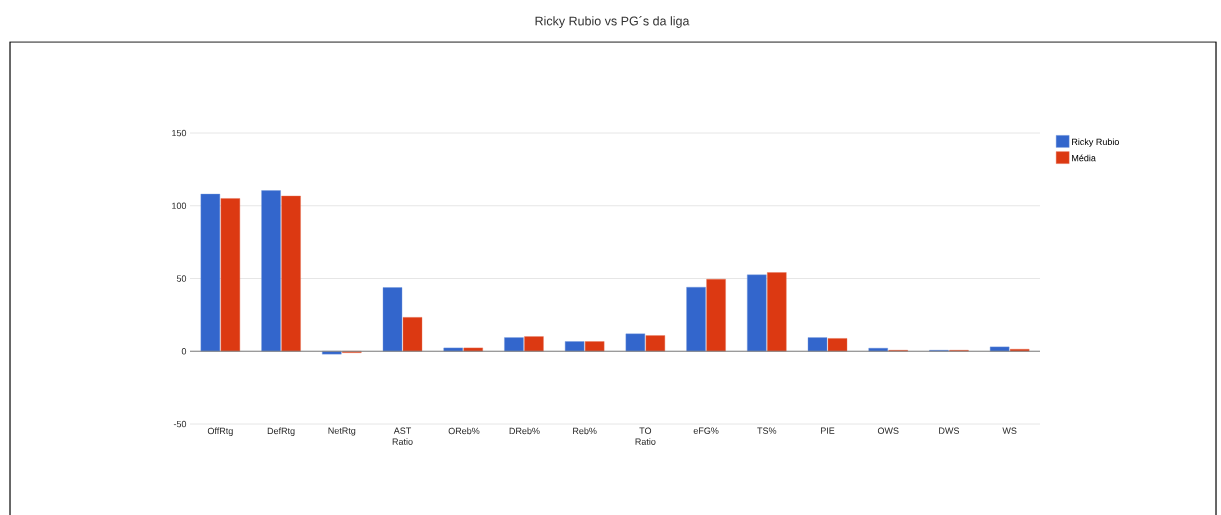 This screenshot has height=515, width=1221. I want to click on y-tick-label: 50, so click(181, 278).